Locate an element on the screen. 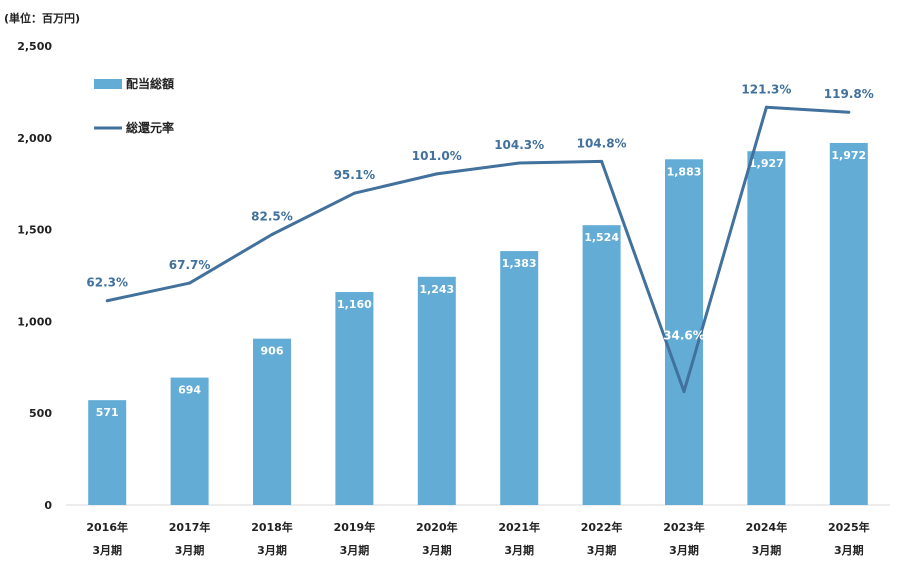  bar-data-label: 1,243 is located at coordinates (436, 289).